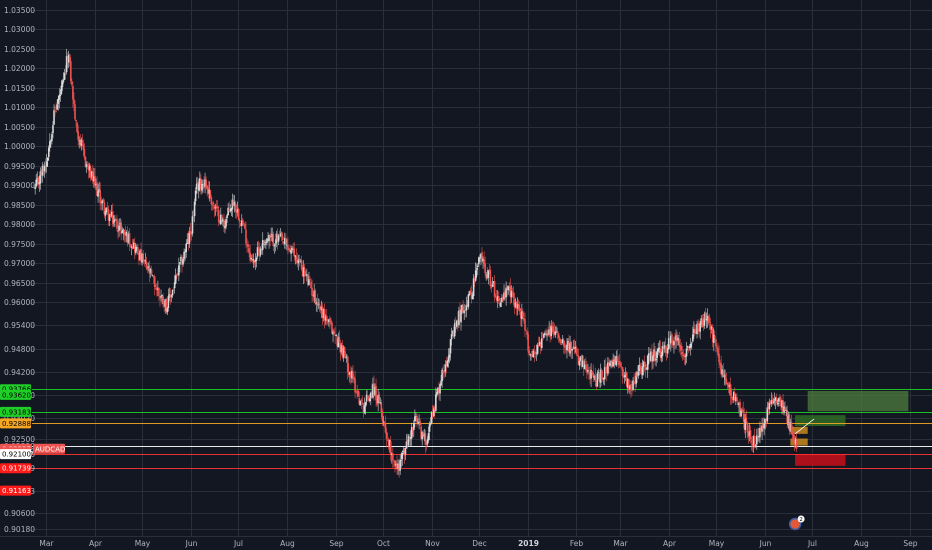  I want to click on price-badge-bg, so click(15, 394).